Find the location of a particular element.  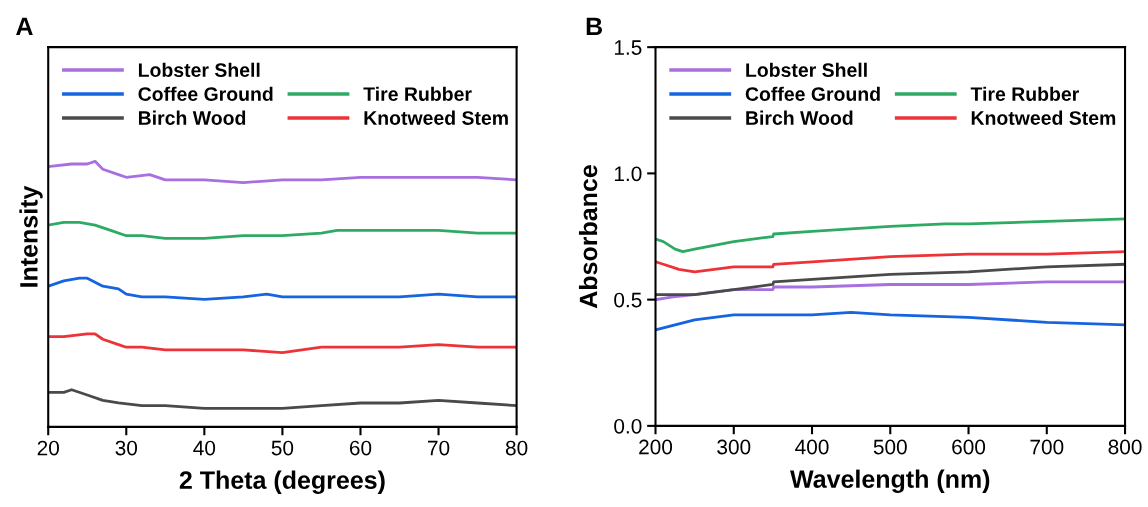

y-axis-title: Absorbance is located at coordinates (588, 237).